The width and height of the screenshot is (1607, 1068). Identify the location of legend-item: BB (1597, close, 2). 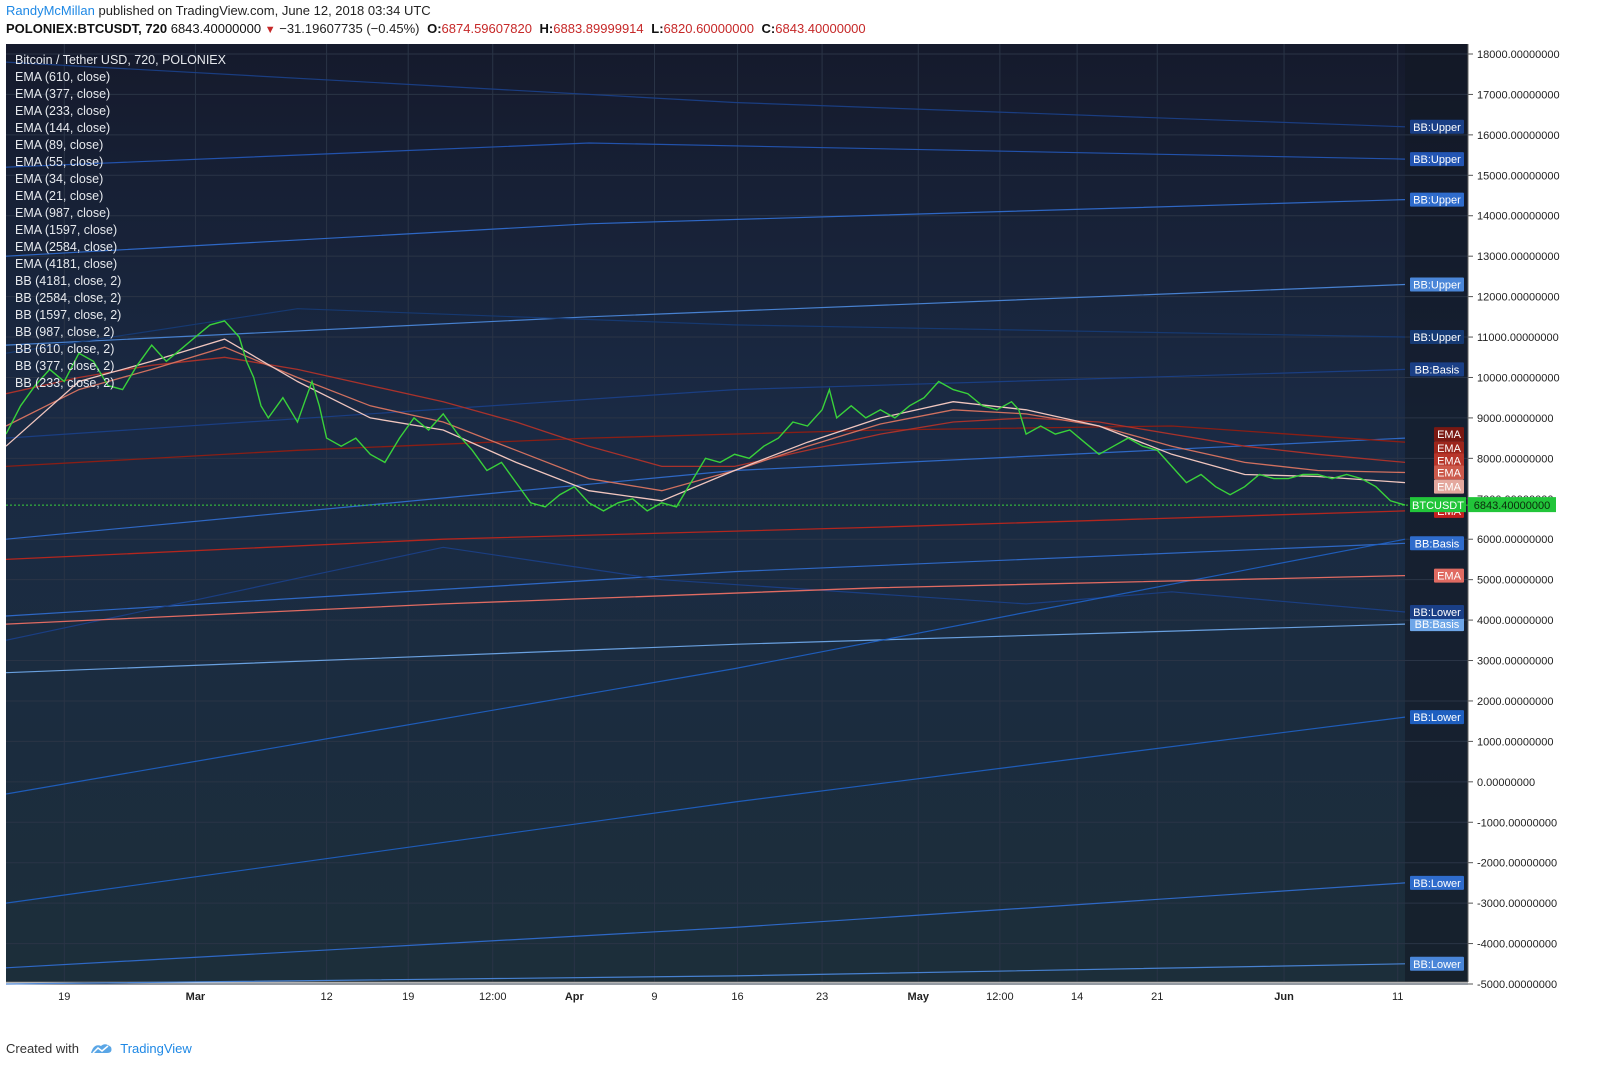
(68, 315).